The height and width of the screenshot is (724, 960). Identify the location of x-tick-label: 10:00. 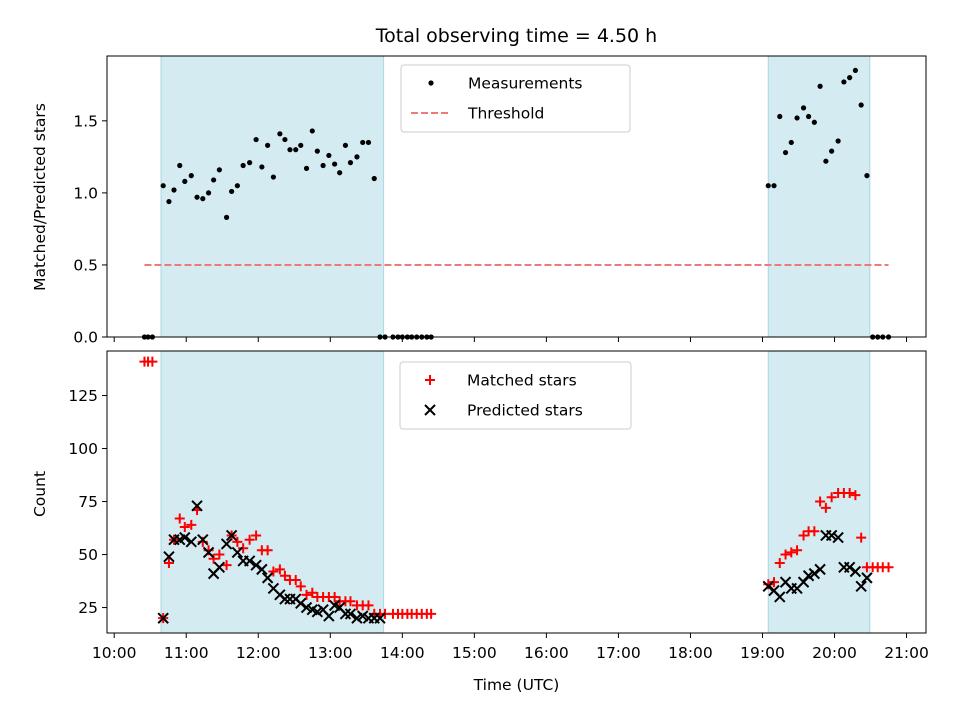
(114, 653).